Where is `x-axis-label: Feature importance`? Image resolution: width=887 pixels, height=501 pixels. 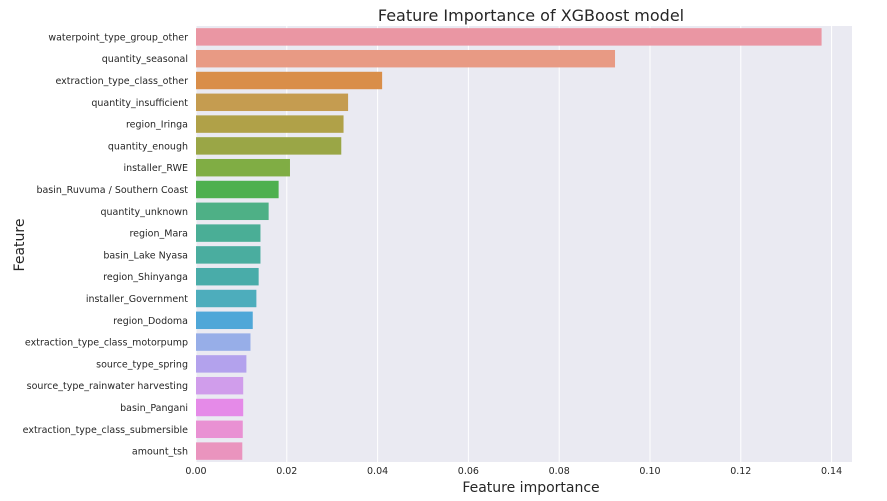 x-axis-label: Feature importance is located at coordinates (530, 488).